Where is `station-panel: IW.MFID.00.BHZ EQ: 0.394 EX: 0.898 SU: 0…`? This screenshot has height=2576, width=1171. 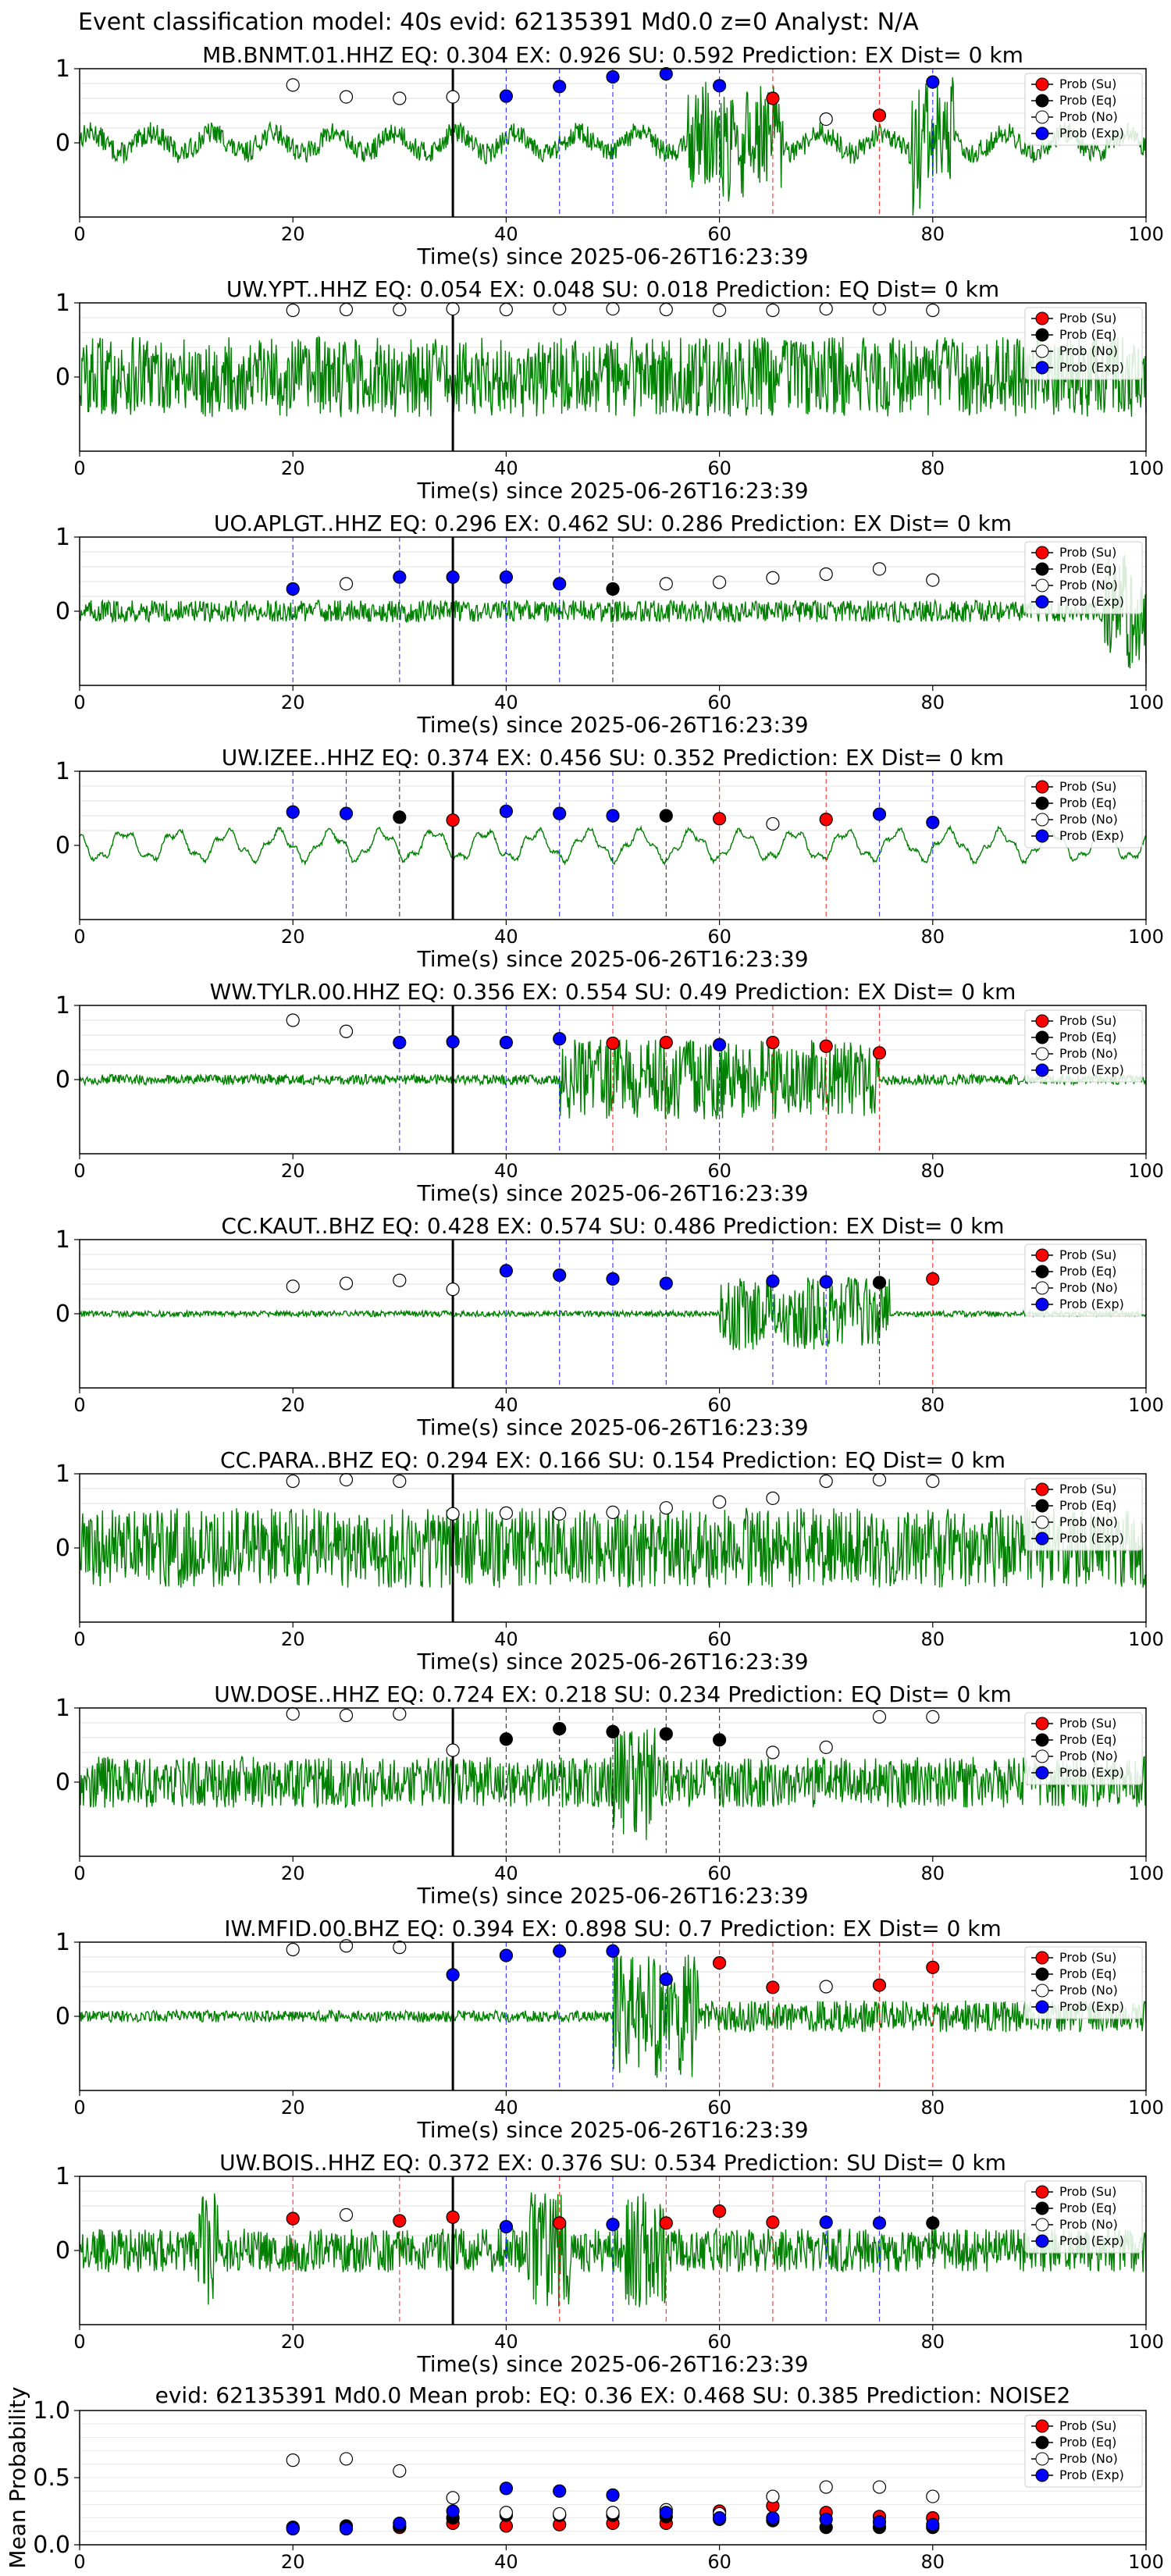 station-panel: IW.MFID.00.BHZ EQ: 0.394 EX: 0.898 SU: 0… is located at coordinates (609, 2029).